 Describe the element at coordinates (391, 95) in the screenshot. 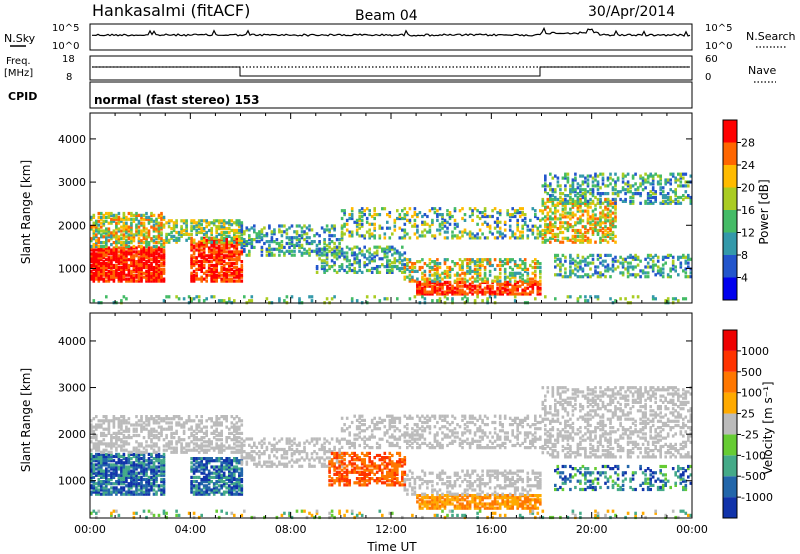

I see `cpid-strip-frame` at that location.